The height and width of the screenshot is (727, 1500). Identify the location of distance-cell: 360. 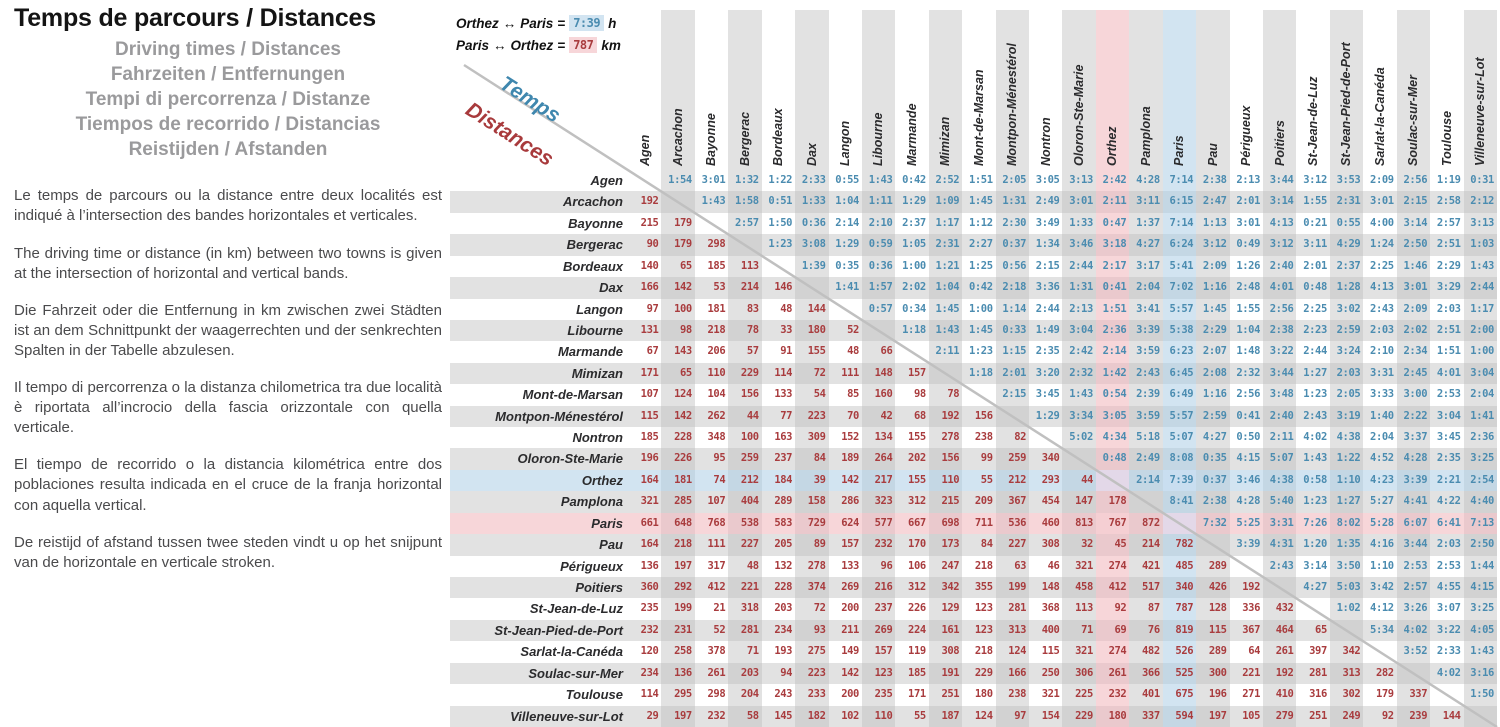
(645, 588).